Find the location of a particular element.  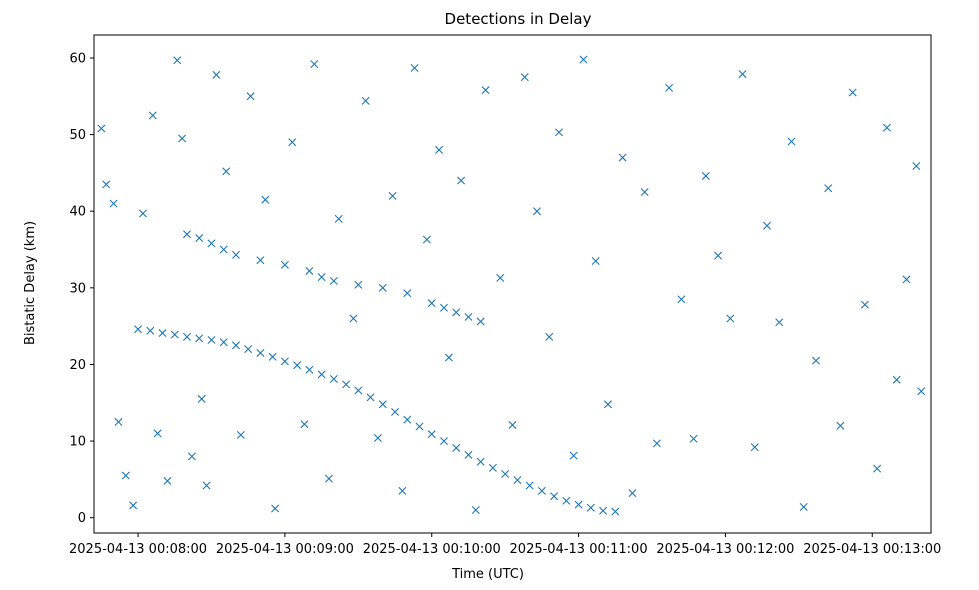

x-axis-label: Time (UTC) is located at coordinates (487, 574).